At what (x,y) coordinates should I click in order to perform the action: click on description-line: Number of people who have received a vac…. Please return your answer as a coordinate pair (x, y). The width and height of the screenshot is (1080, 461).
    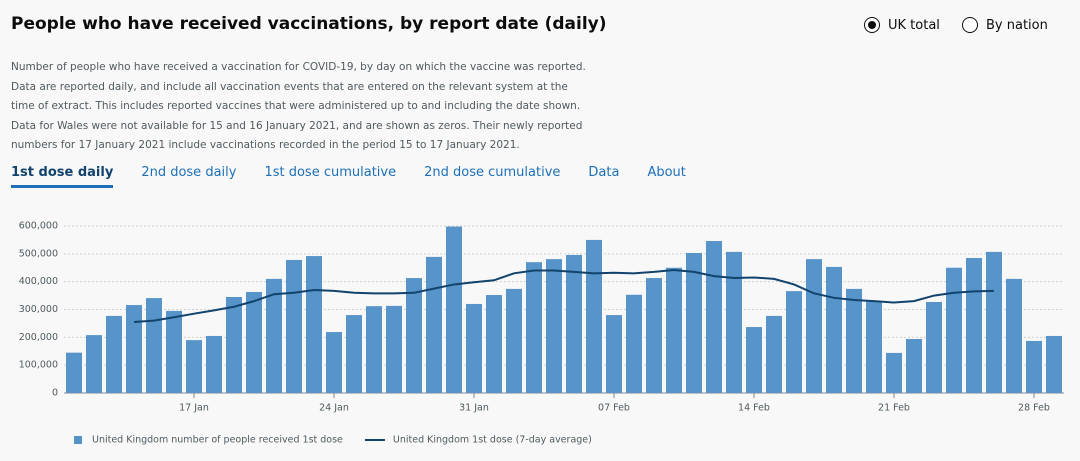
    Looking at the image, I should click on (298, 67).